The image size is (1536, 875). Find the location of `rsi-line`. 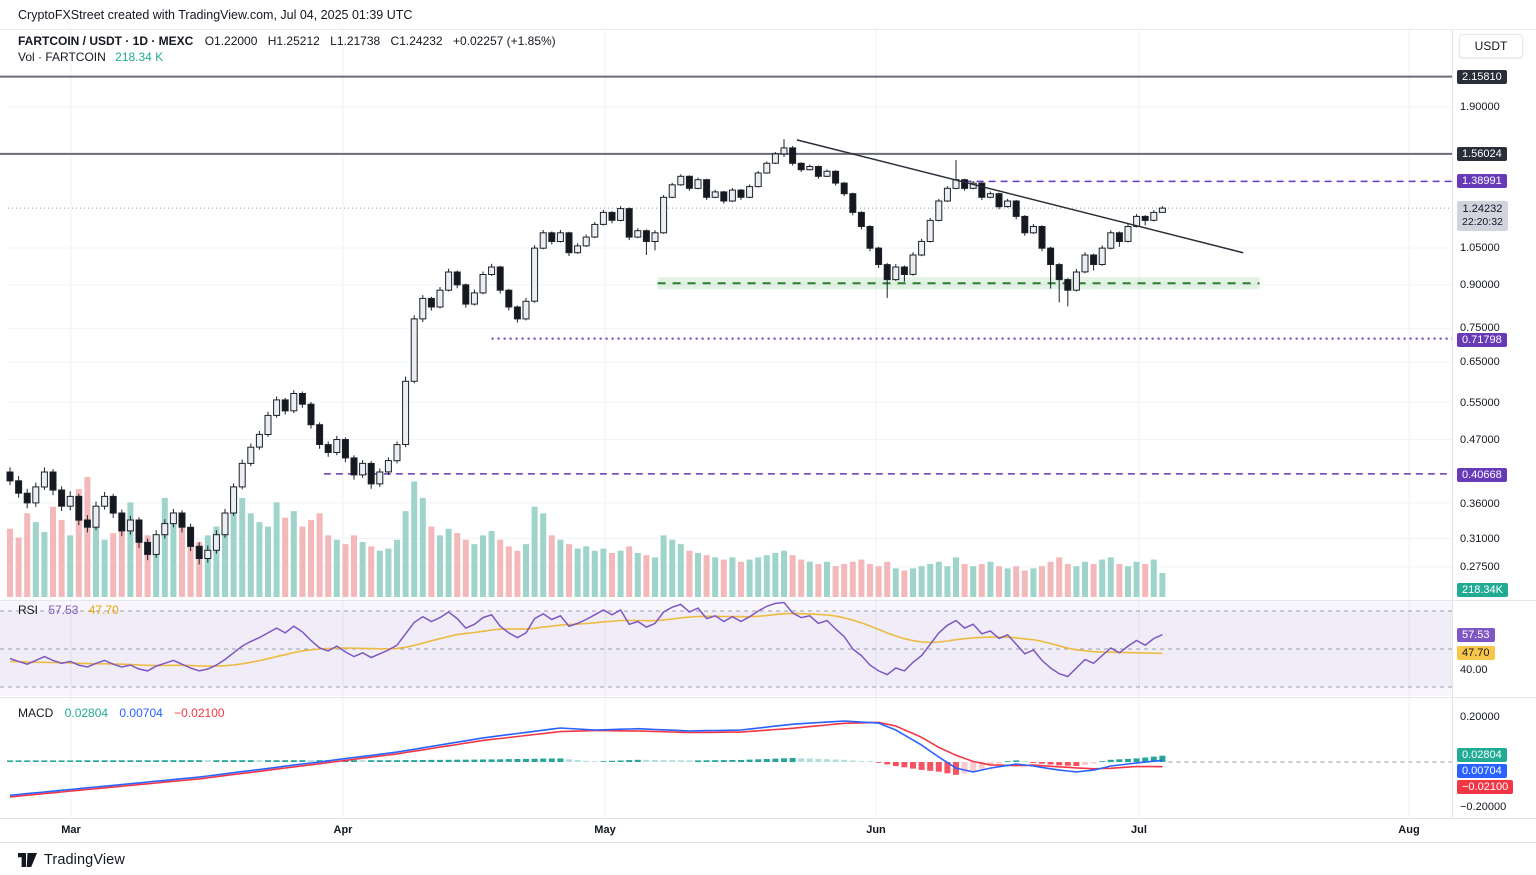

rsi-line is located at coordinates (586, 639).